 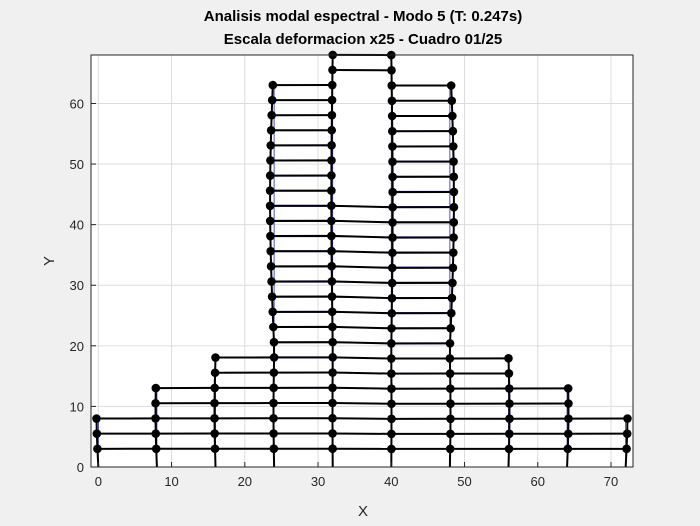 I want to click on x-tick-label: 30, so click(x=318, y=481).